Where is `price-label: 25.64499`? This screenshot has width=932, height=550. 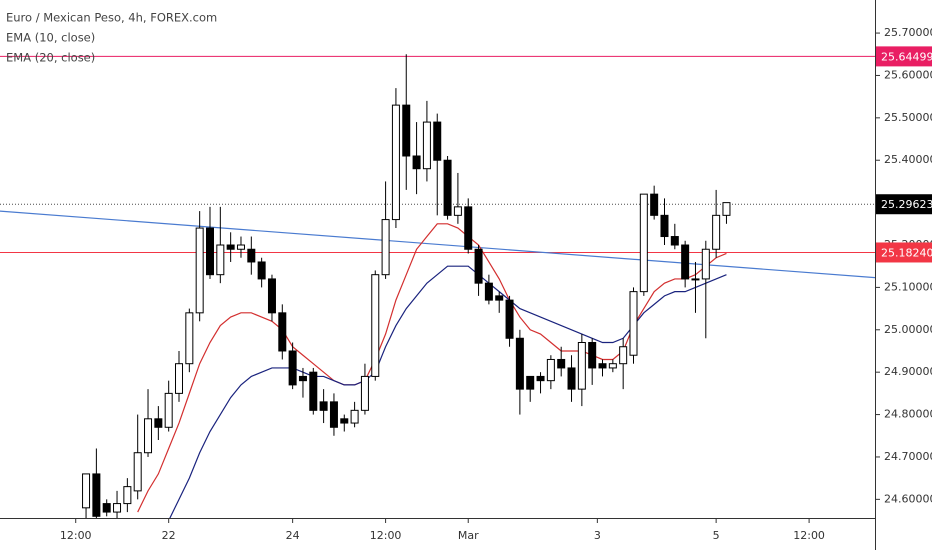 price-label: 25.64499 is located at coordinates (906, 56).